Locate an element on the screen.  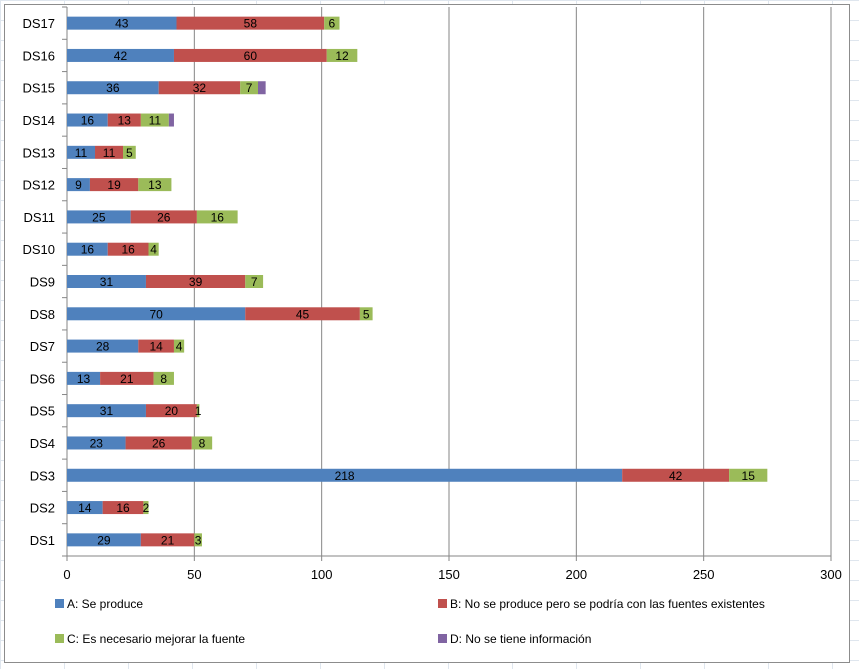
x-tick-label: 250 is located at coordinates (704, 574).